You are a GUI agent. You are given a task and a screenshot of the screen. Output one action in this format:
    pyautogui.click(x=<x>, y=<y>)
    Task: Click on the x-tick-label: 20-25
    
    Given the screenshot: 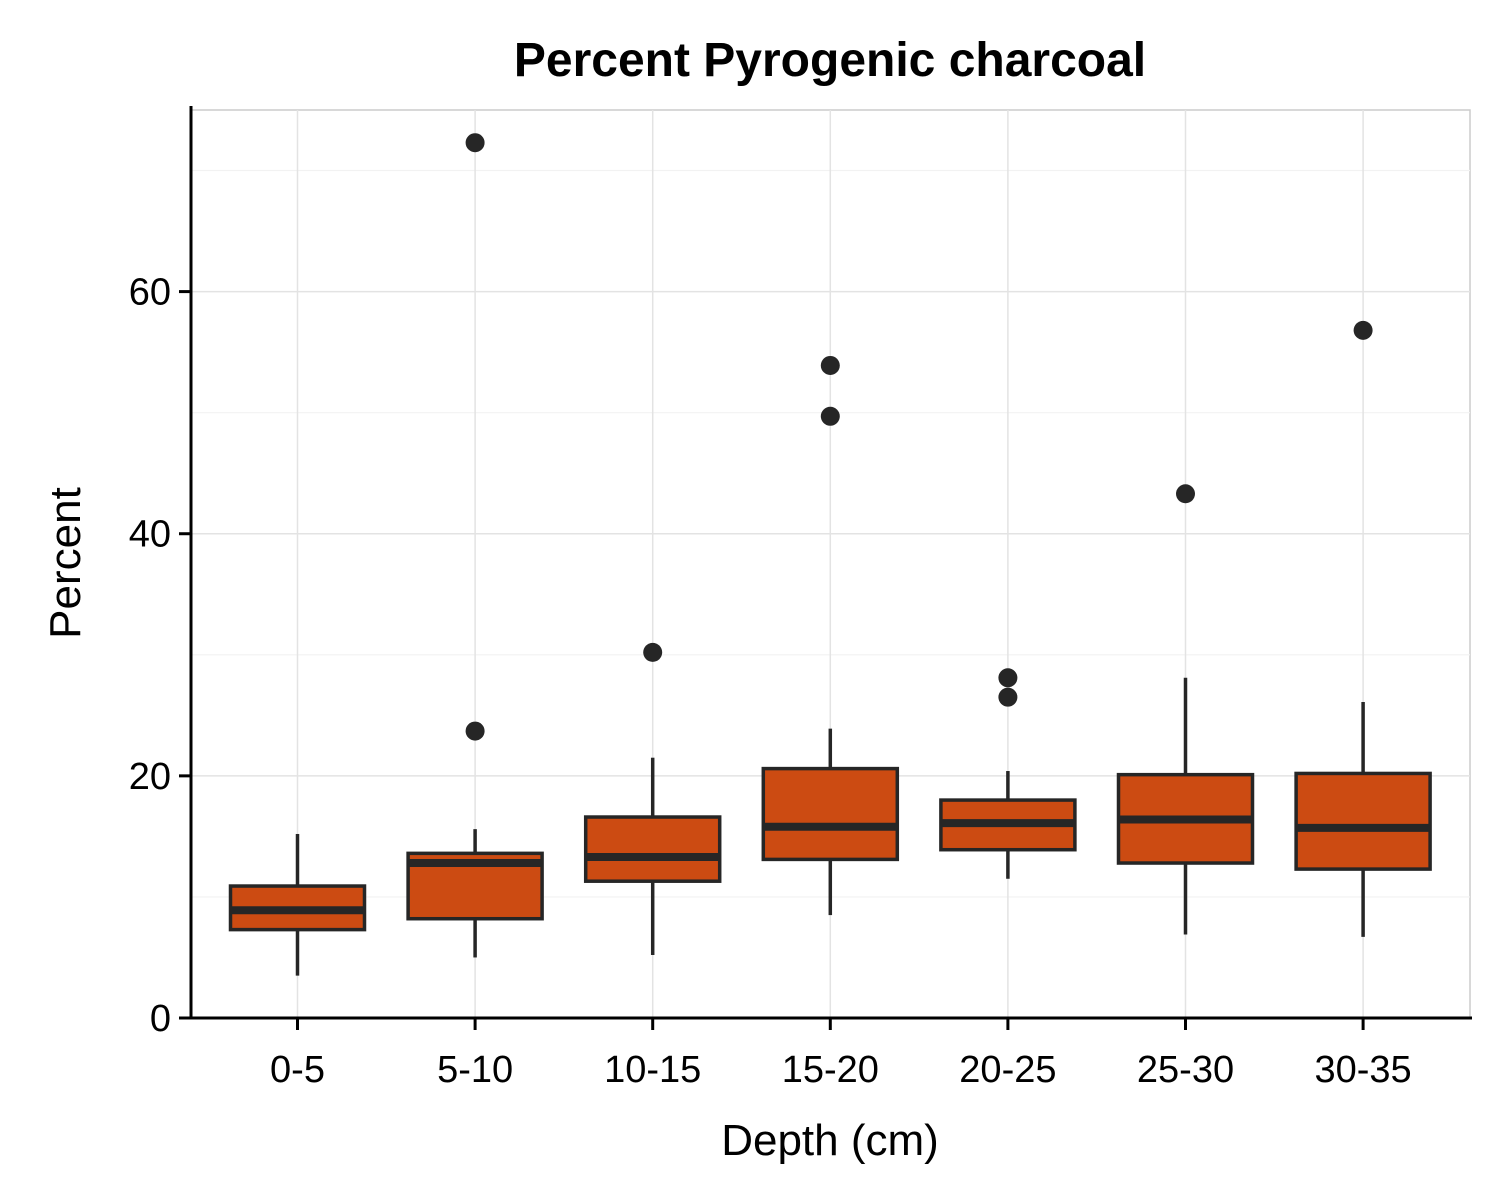 What is the action you would take?
    pyautogui.click(x=1007, y=1070)
    